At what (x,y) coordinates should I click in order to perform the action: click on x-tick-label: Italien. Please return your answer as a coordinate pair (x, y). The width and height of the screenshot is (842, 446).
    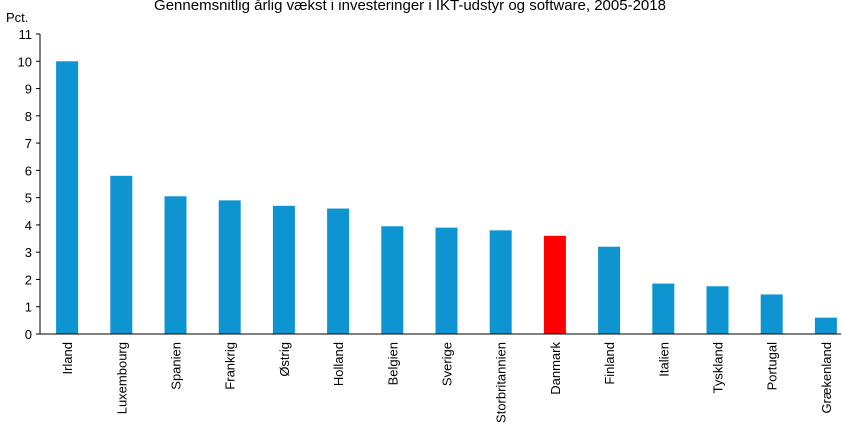
    Looking at the image, I should click on (663, 359).